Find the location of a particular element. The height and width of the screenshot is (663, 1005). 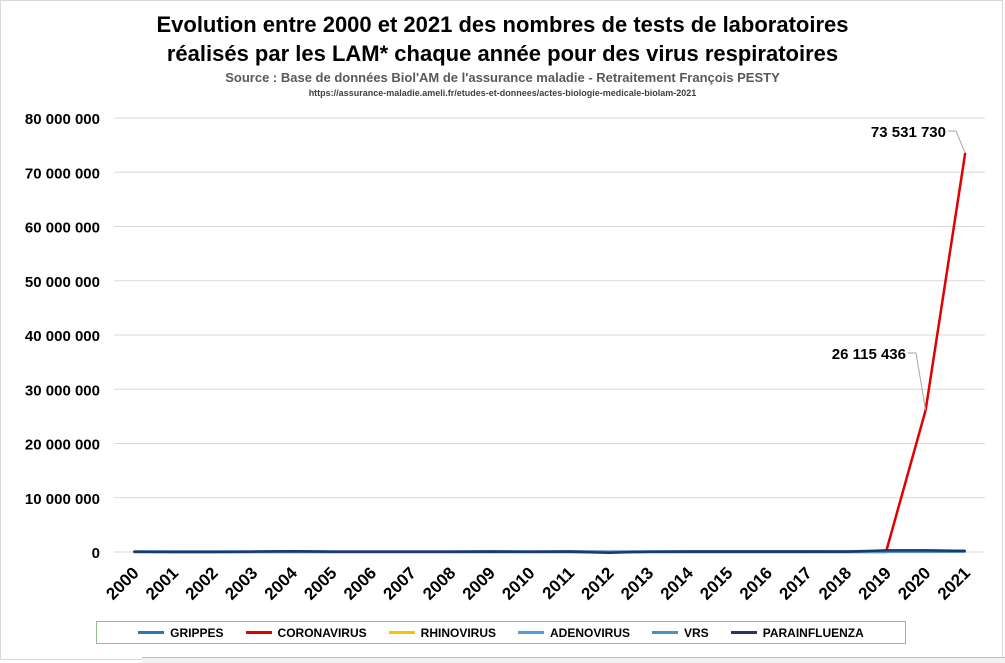

legend-label: PARAINFLUENZA is located at coordinates (813, 633).